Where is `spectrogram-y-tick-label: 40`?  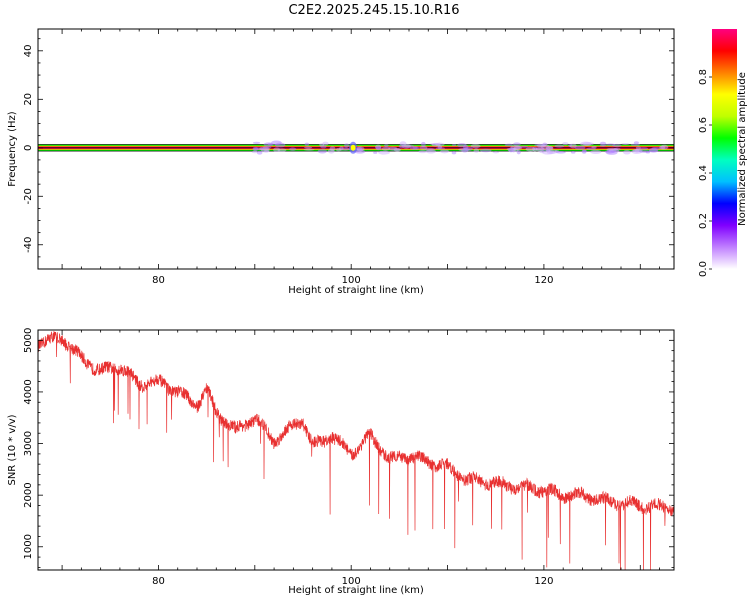 spectrogram-y-tick-label: 40 is located at coordinates (28, 50).